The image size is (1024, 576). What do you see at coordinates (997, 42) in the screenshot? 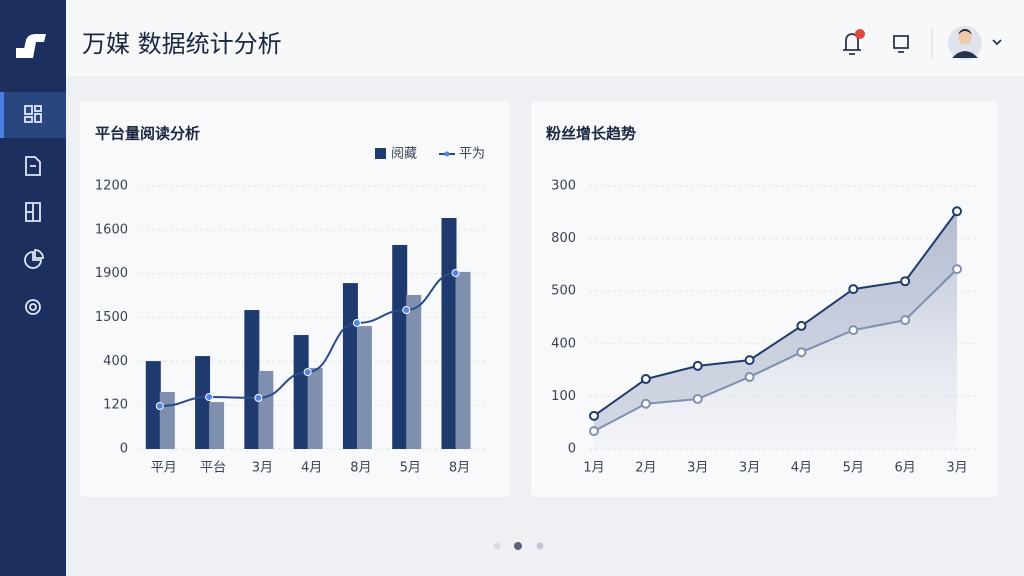
I see `profile-dropdown` at bounding box center [997, 42].